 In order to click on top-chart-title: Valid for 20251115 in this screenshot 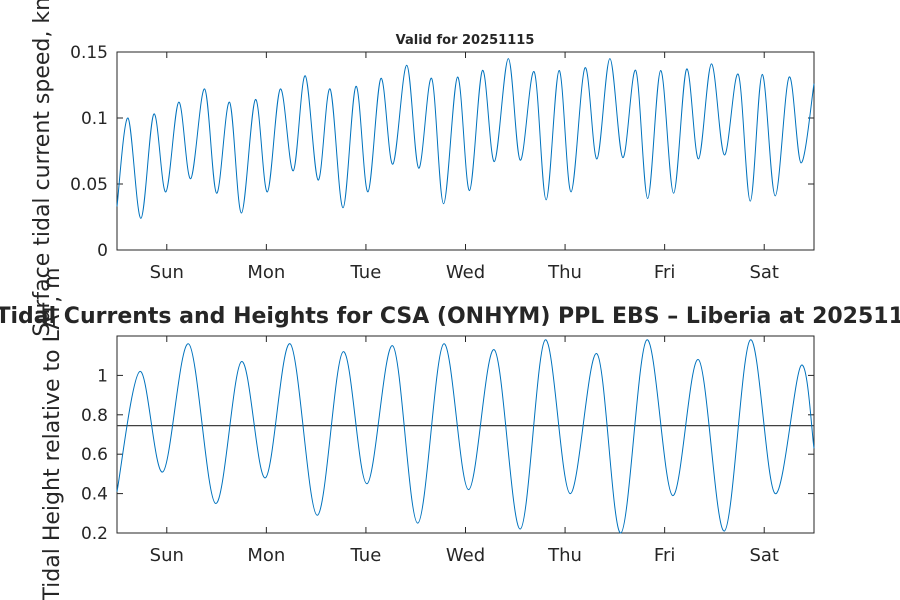, I will do `click(465, 40)`.